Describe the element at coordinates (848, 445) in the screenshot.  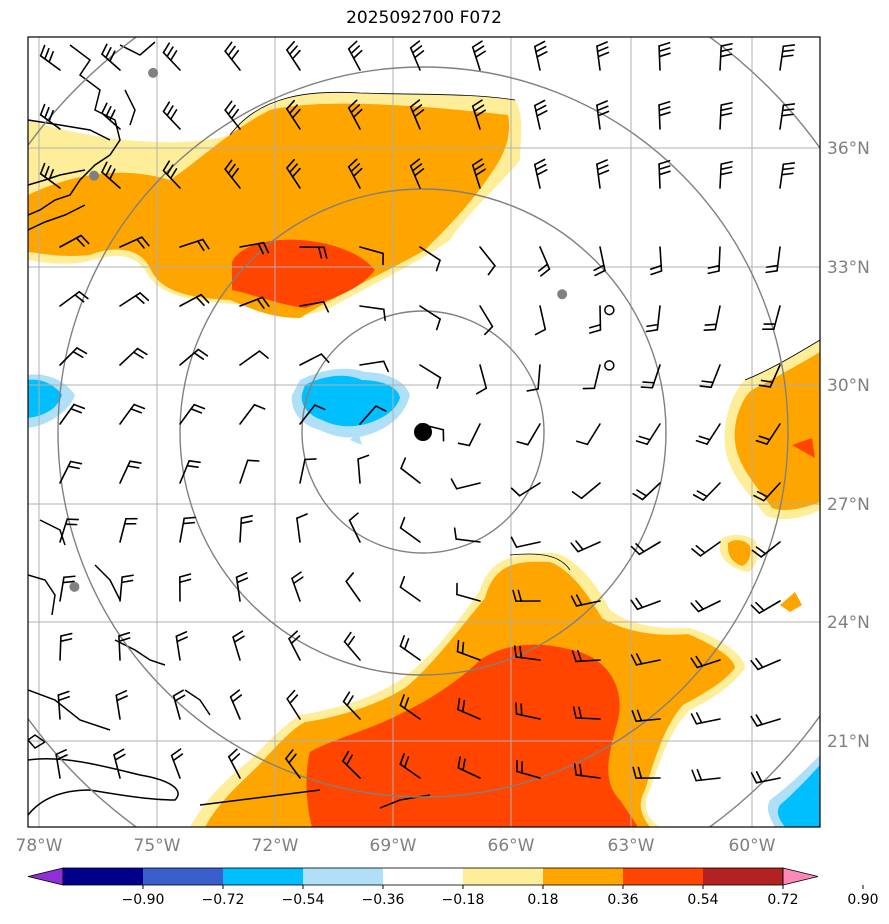
I see `latitude-labels: 36°N 33°N 30°N 27°N 24°N 21°N` at that location.